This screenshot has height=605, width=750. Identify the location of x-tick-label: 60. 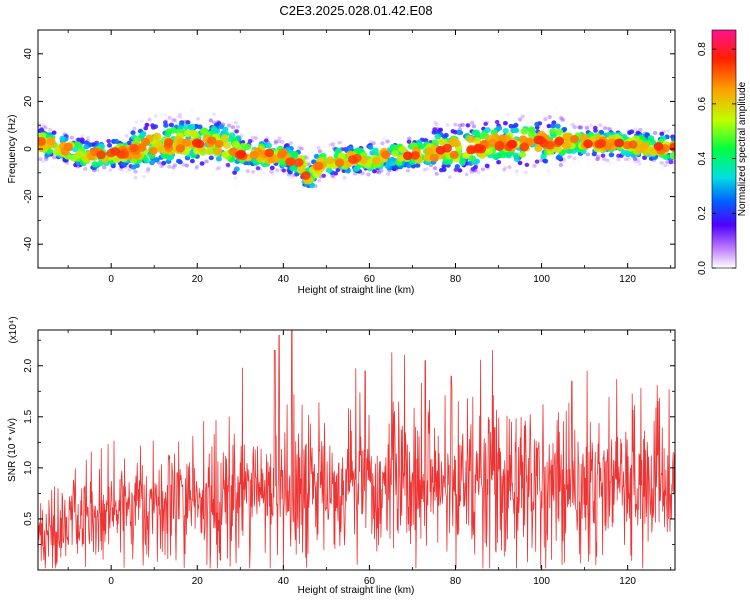
(370, 581).